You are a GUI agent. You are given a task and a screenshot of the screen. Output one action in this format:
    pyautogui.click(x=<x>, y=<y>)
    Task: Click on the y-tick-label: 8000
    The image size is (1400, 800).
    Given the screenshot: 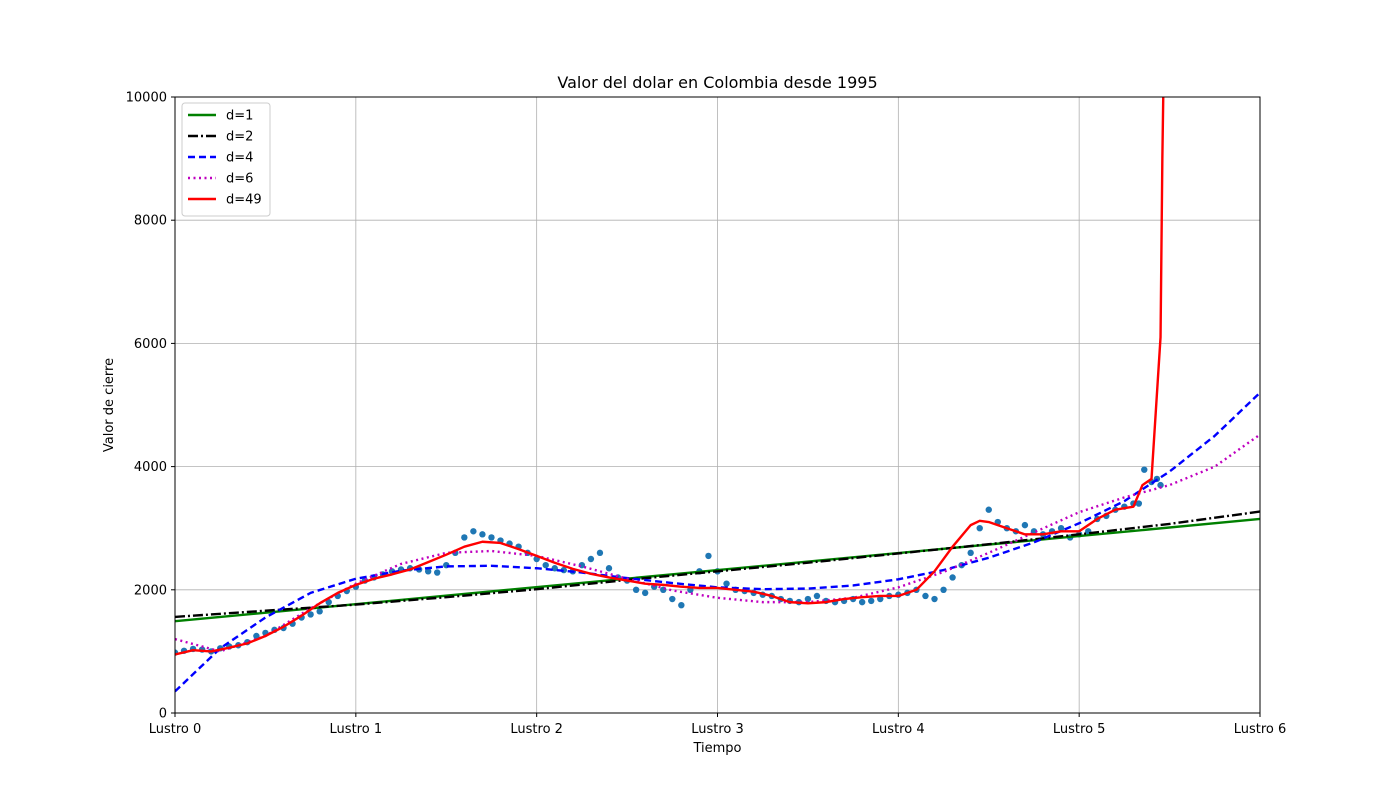 What is the action you would take?
    pyautogui.click(x=150, y=221)
    